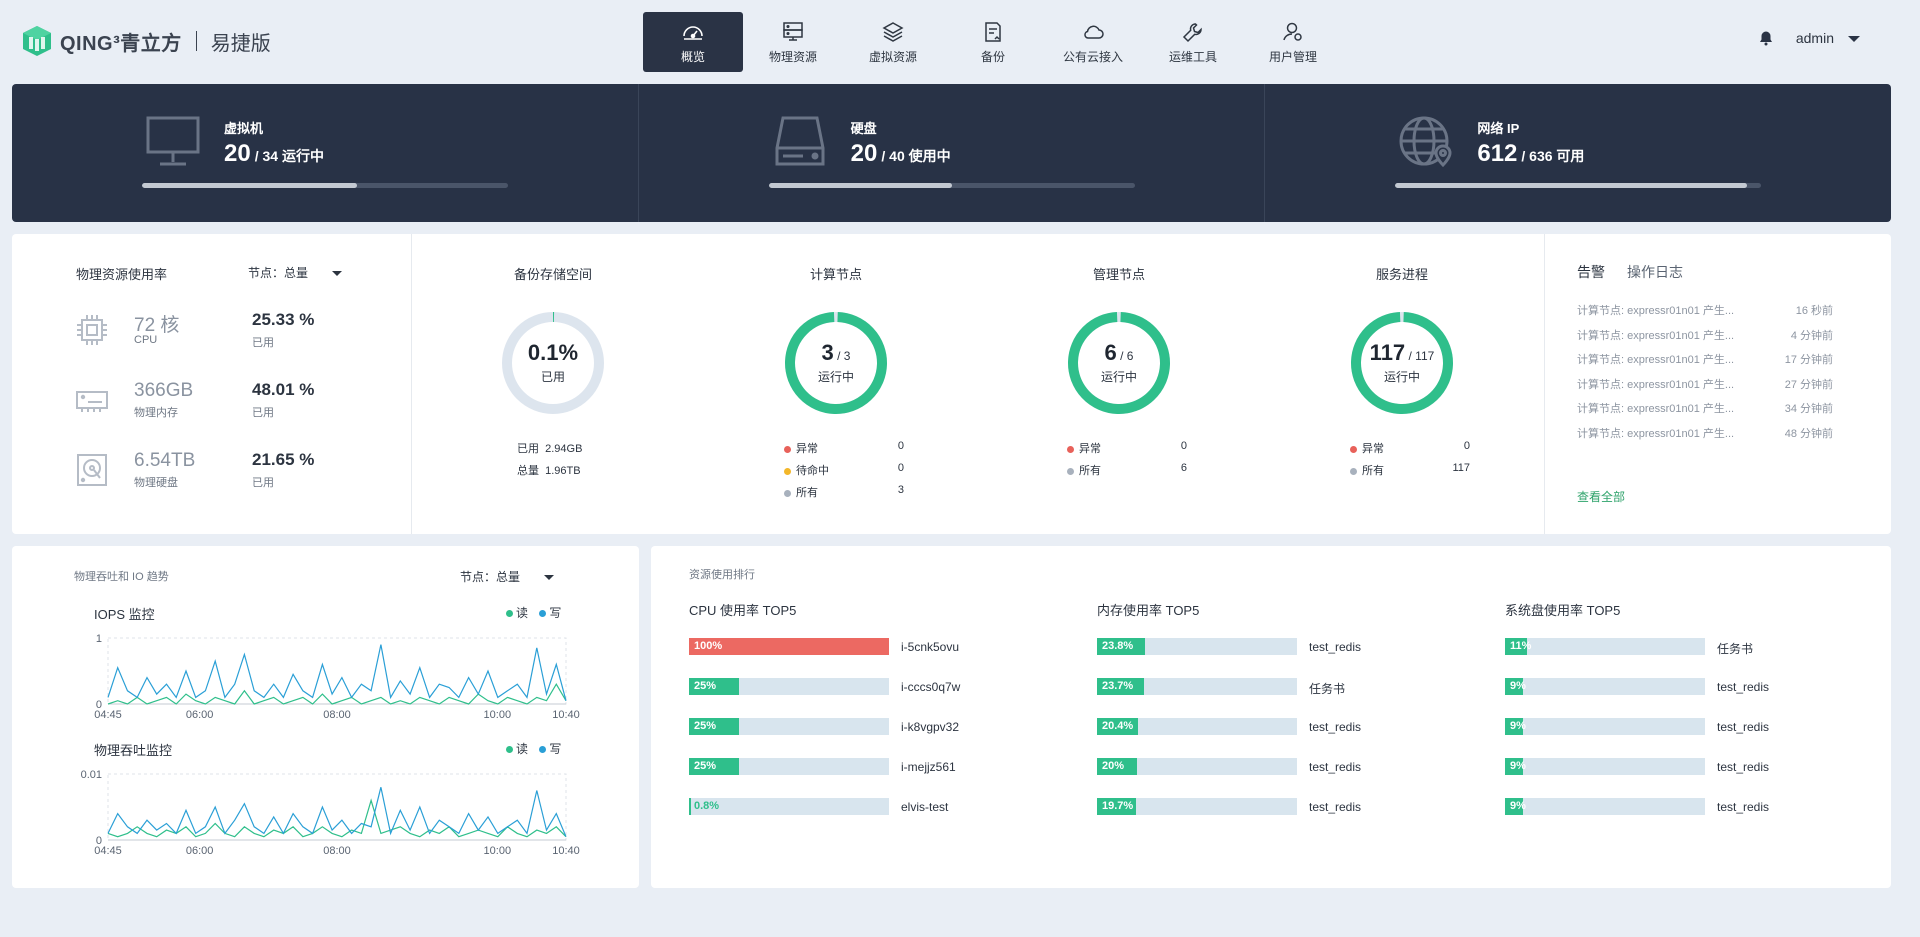 The image size is (1920, 937). I want to click on legend-label: 异常, so click(1373, 449).